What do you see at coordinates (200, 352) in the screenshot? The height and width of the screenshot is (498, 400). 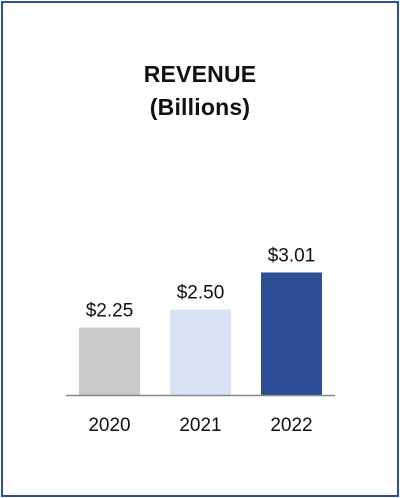 I see `bar-2021` at bounding box center [200, 352].